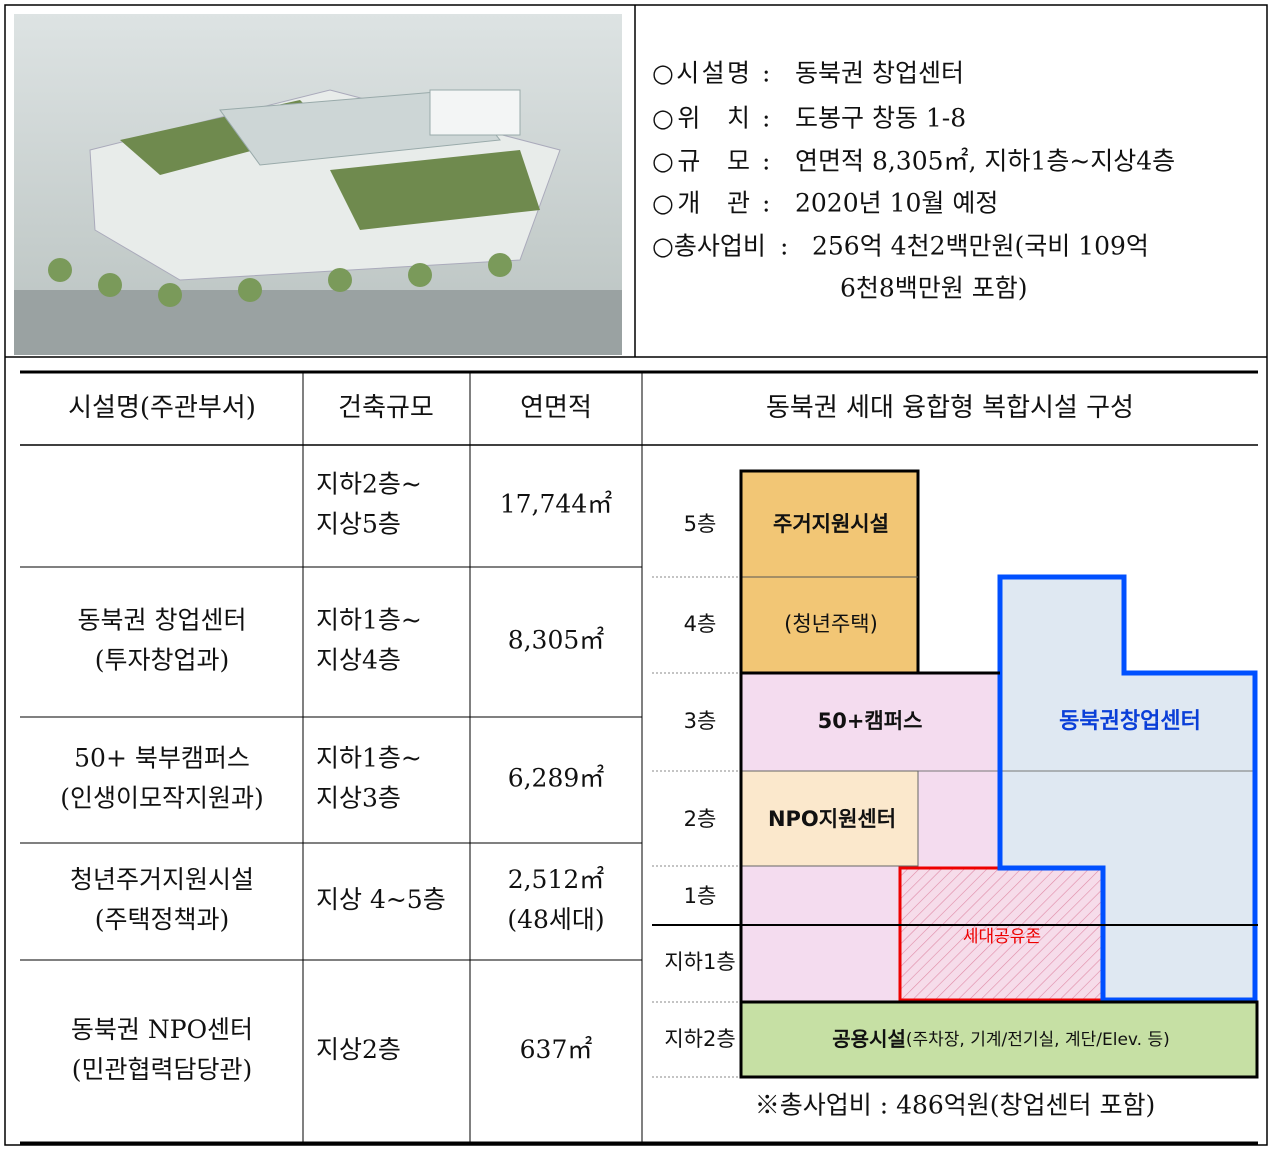 Image resolution: width=1270 pixels, height=1149 pixels. What do you see at coordinates (700, 896) in the screenshot?
I see `floor-label: 1층` at bounding box center [700, 896].